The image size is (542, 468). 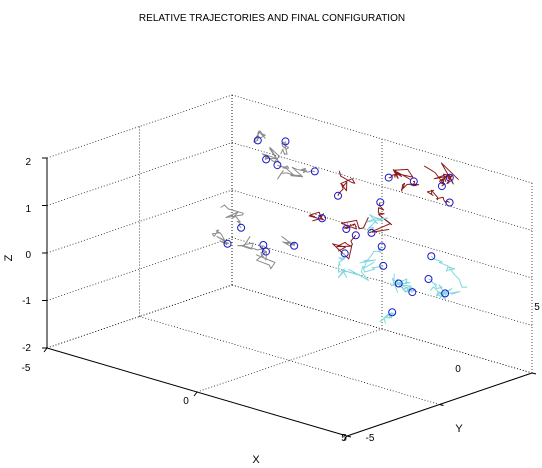 What do you see at coordinates (370, 438) in the screenshot?
I see `y-tick-label-min: -5` at bounding box center [370, 438].